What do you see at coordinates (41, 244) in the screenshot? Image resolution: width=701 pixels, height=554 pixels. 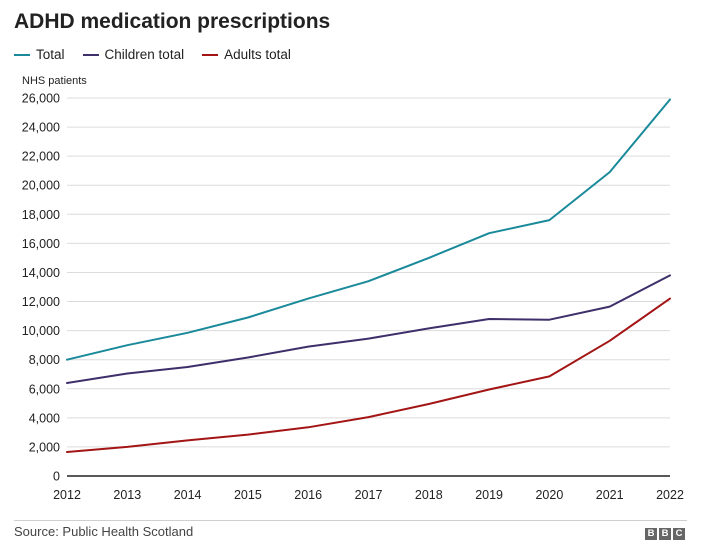 I see `y-tick-label-16000: 16,000` at bounding box center [41, 244].